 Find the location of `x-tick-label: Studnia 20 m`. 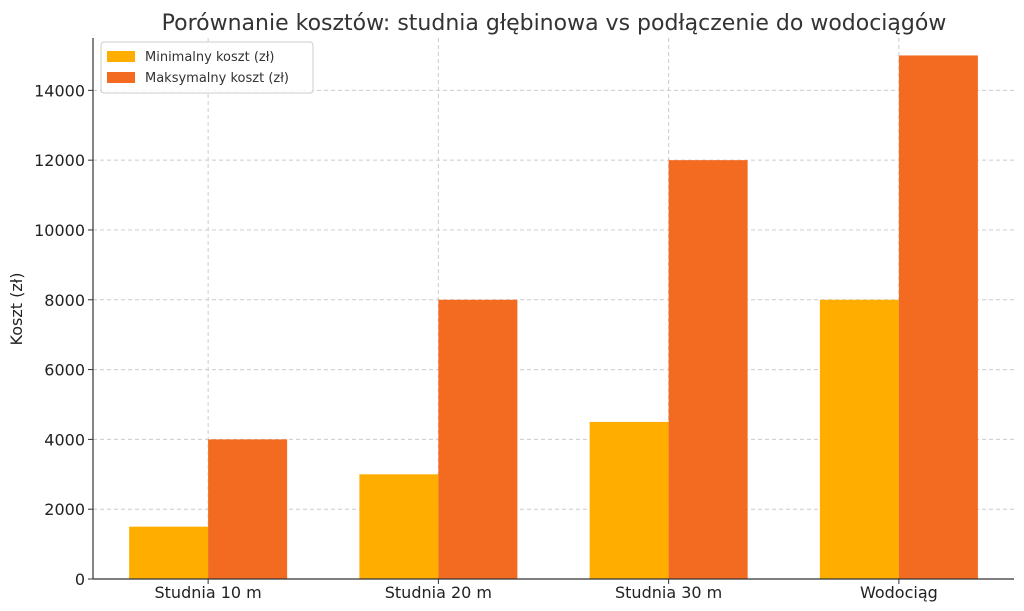

x-tick-label: Studnia 20 m is located at coordinates (438, 592).